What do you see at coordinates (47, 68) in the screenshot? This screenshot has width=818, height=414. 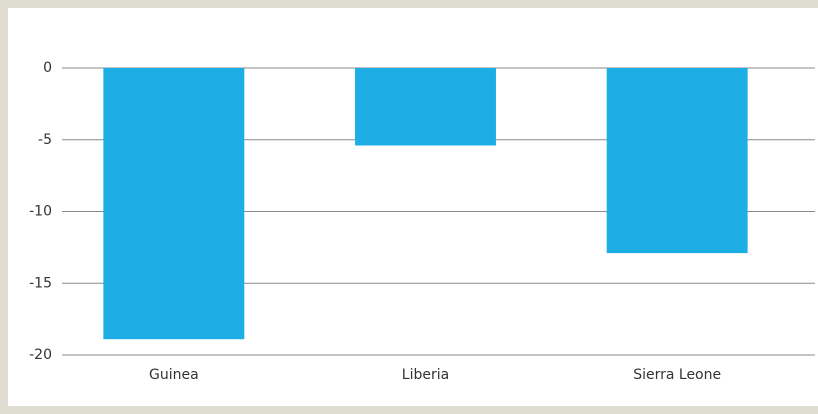 I see `y-tick-label: 0` at bounding box center [47, 68].